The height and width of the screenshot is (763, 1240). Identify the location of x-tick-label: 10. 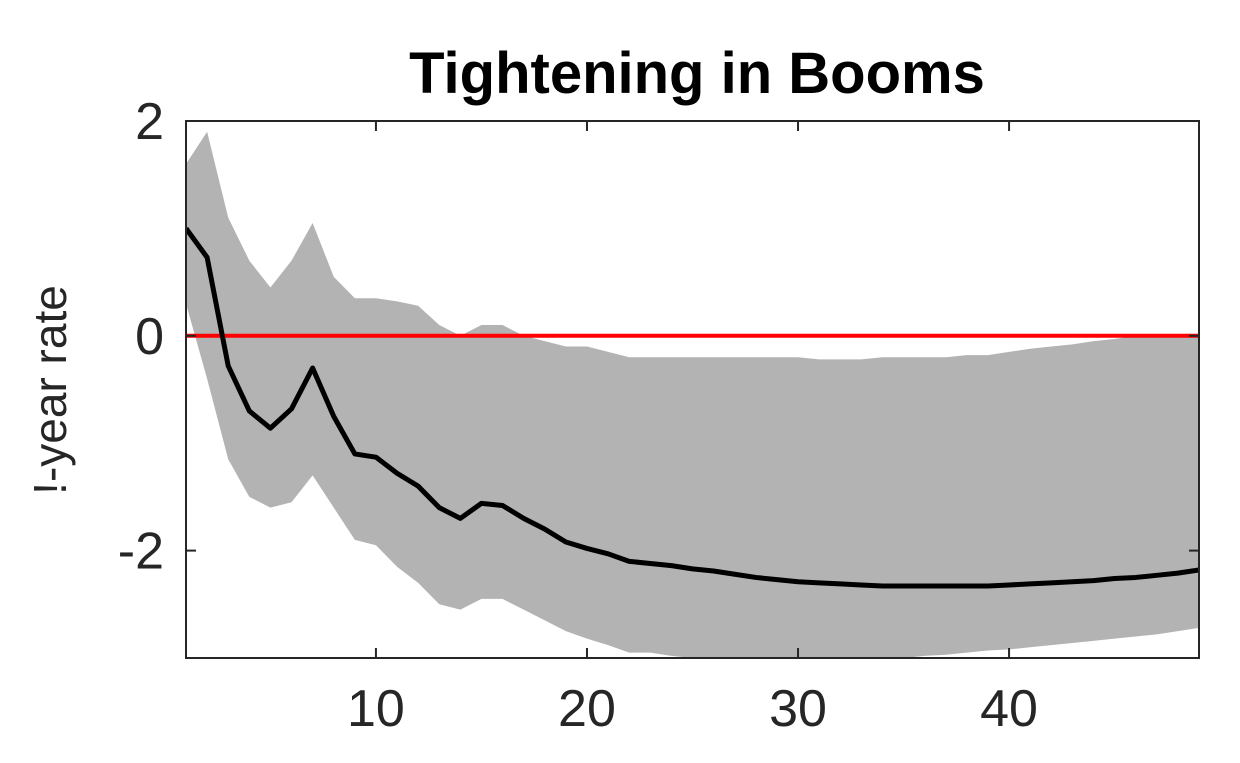
(376, 709).